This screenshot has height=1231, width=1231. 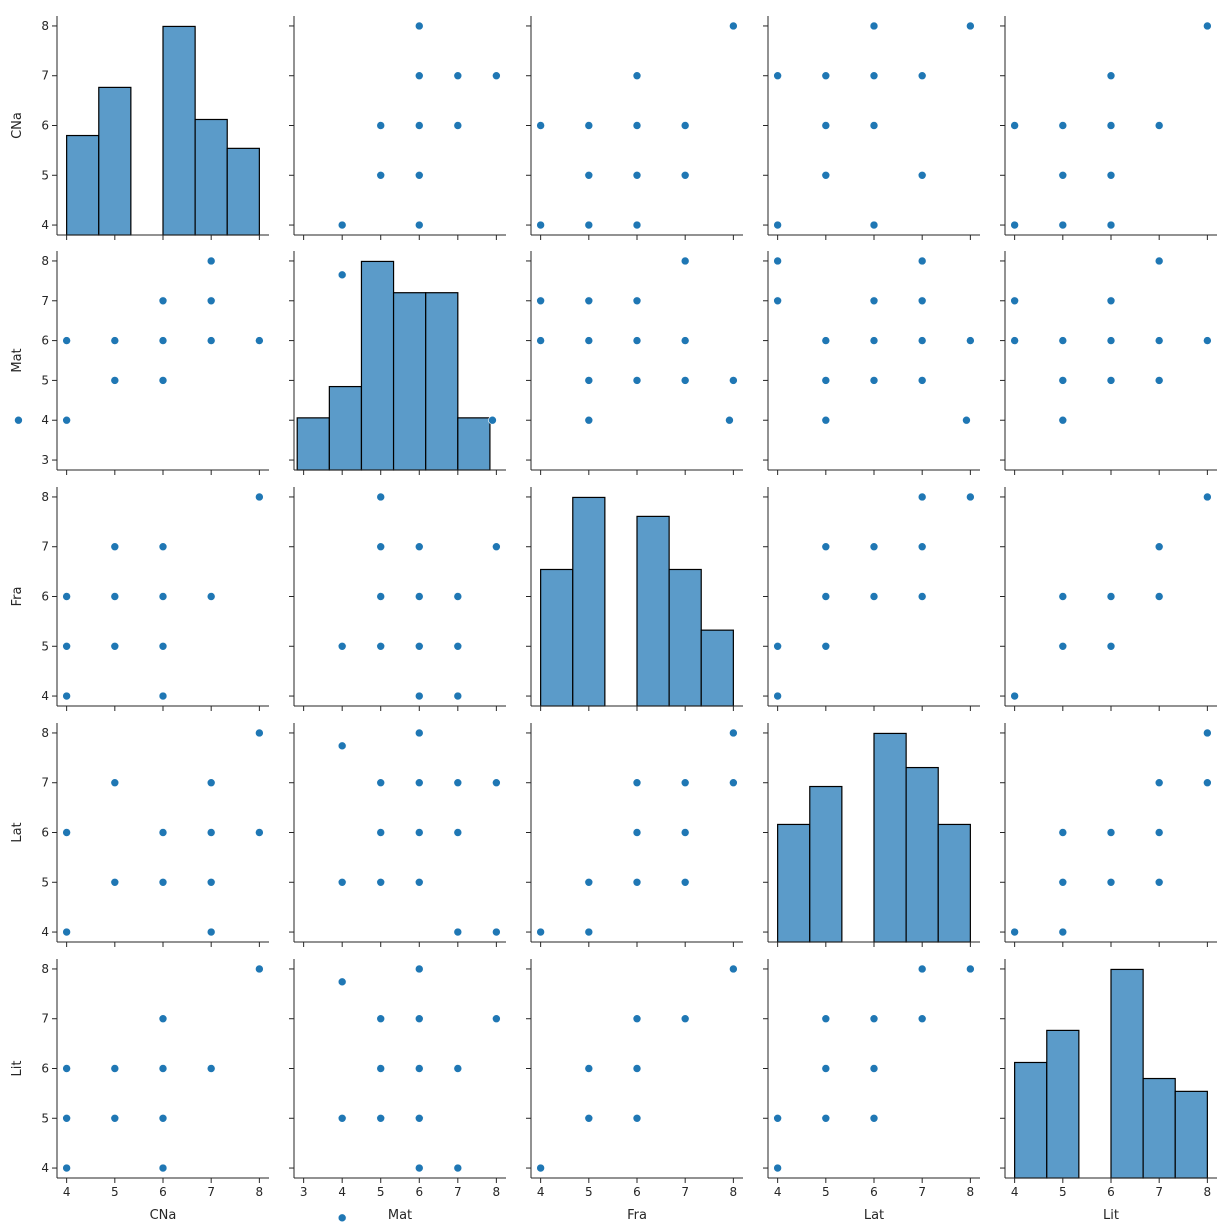 What do you see at coordinates (971, 1192) in the screenshot?
I see `x-tick-label-Lat-8: 8` at bounding box center [971, 1192].